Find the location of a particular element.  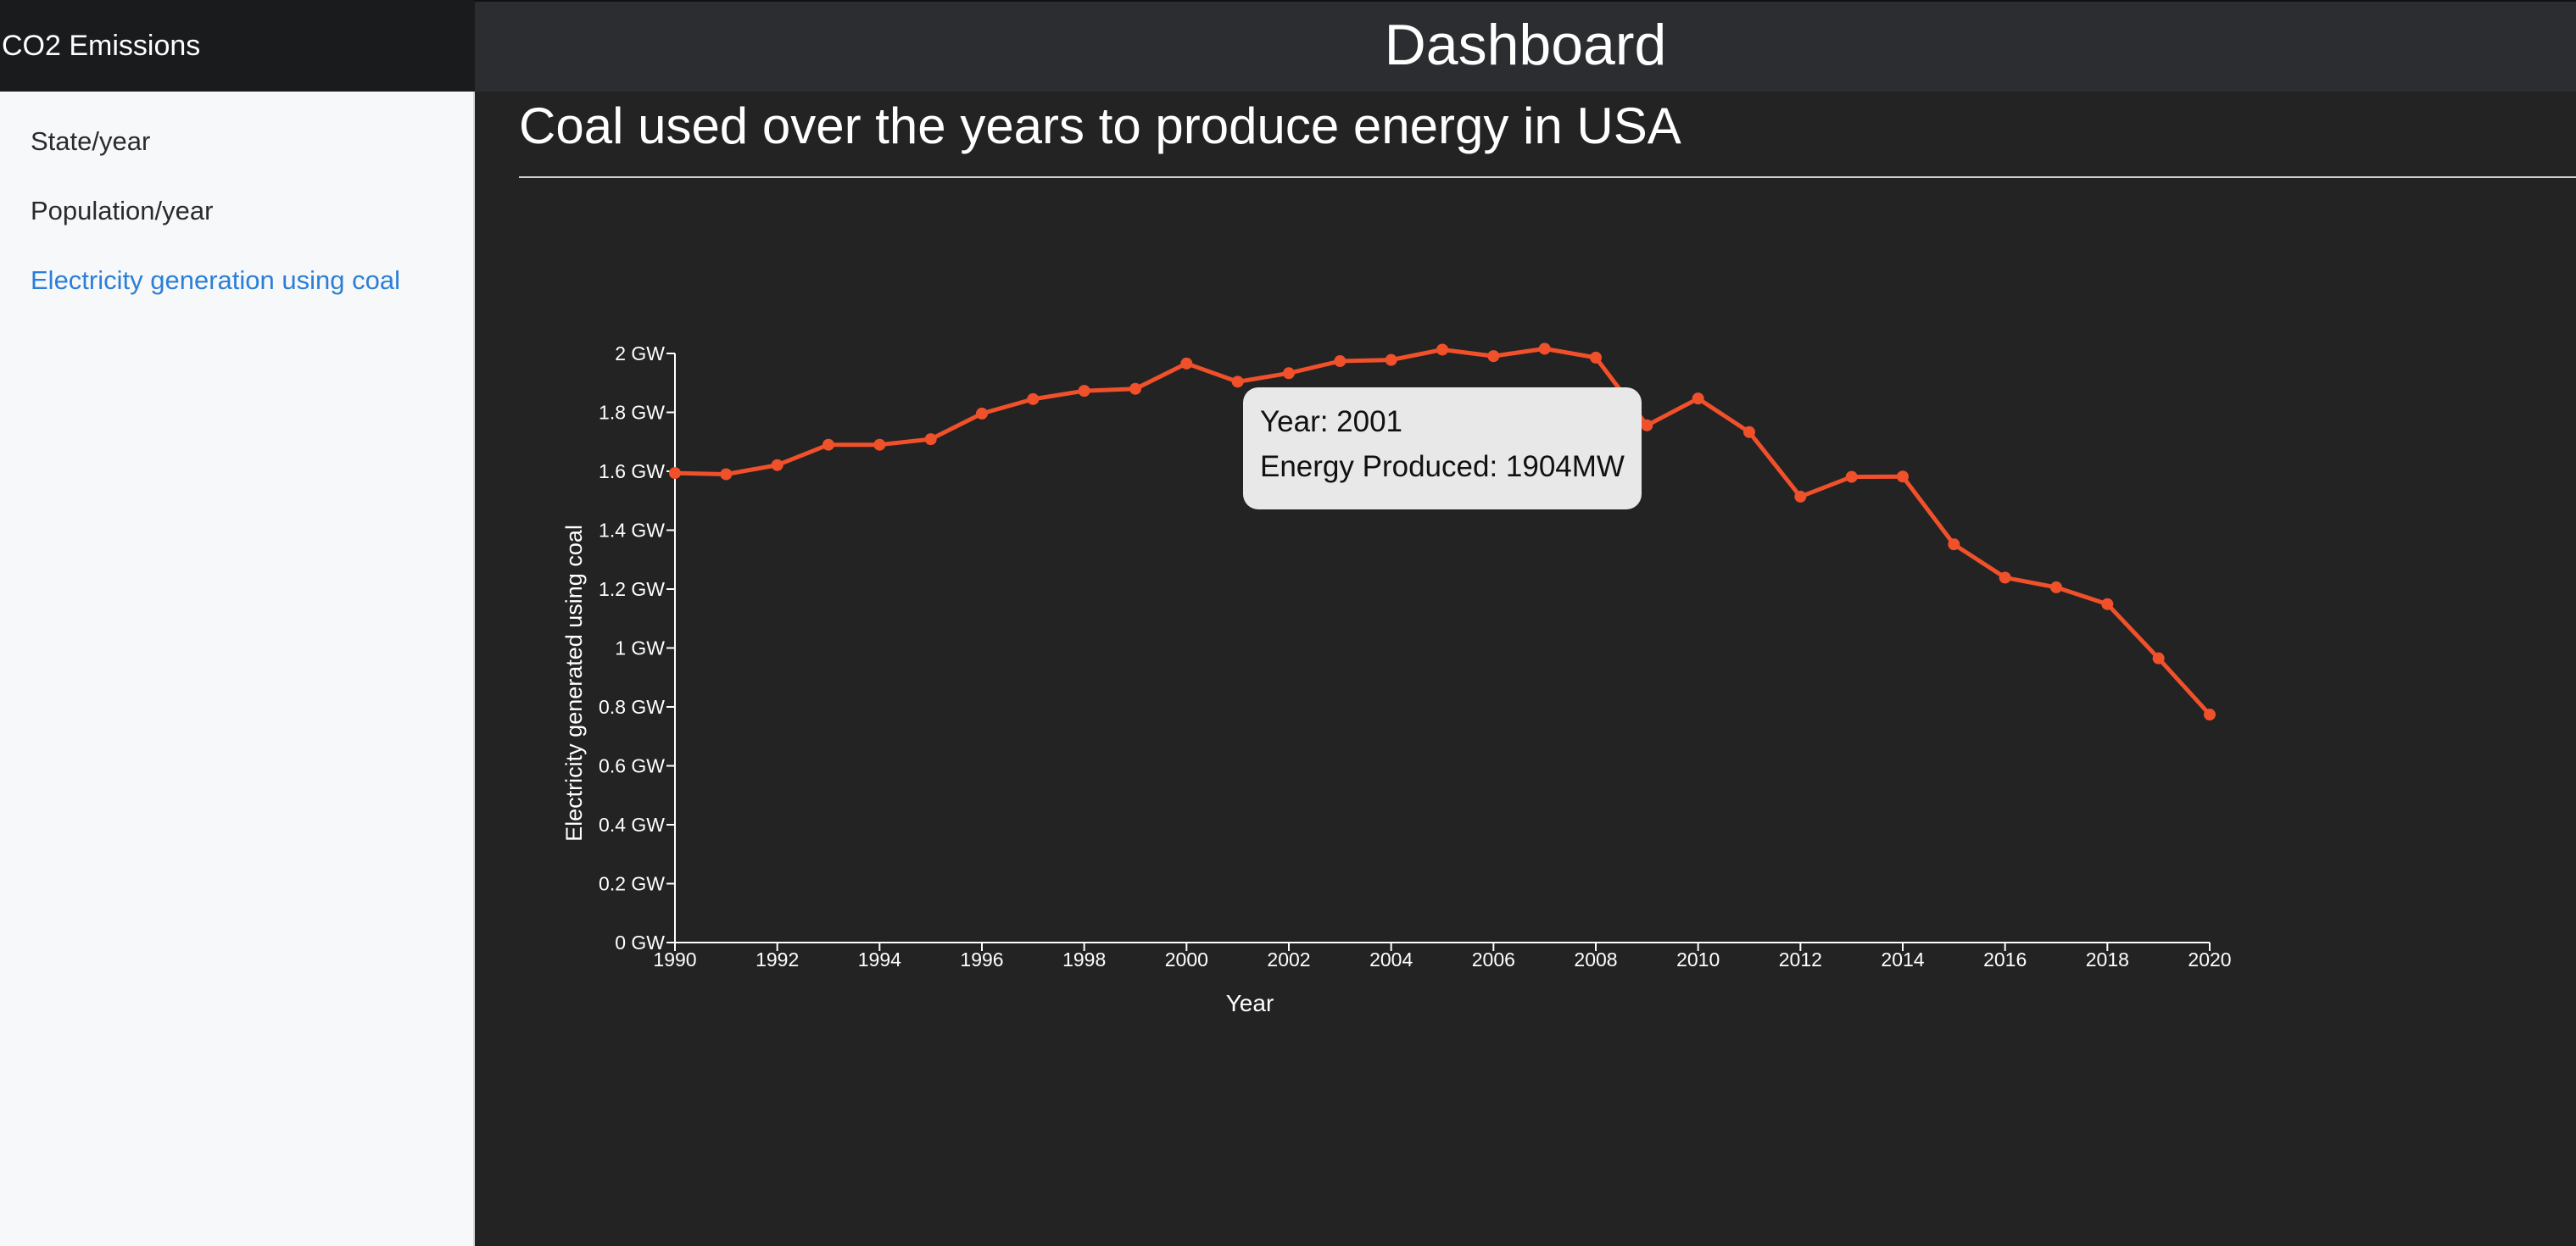

app-brand: CO2 Emissions is located at coordinates (237, 46).